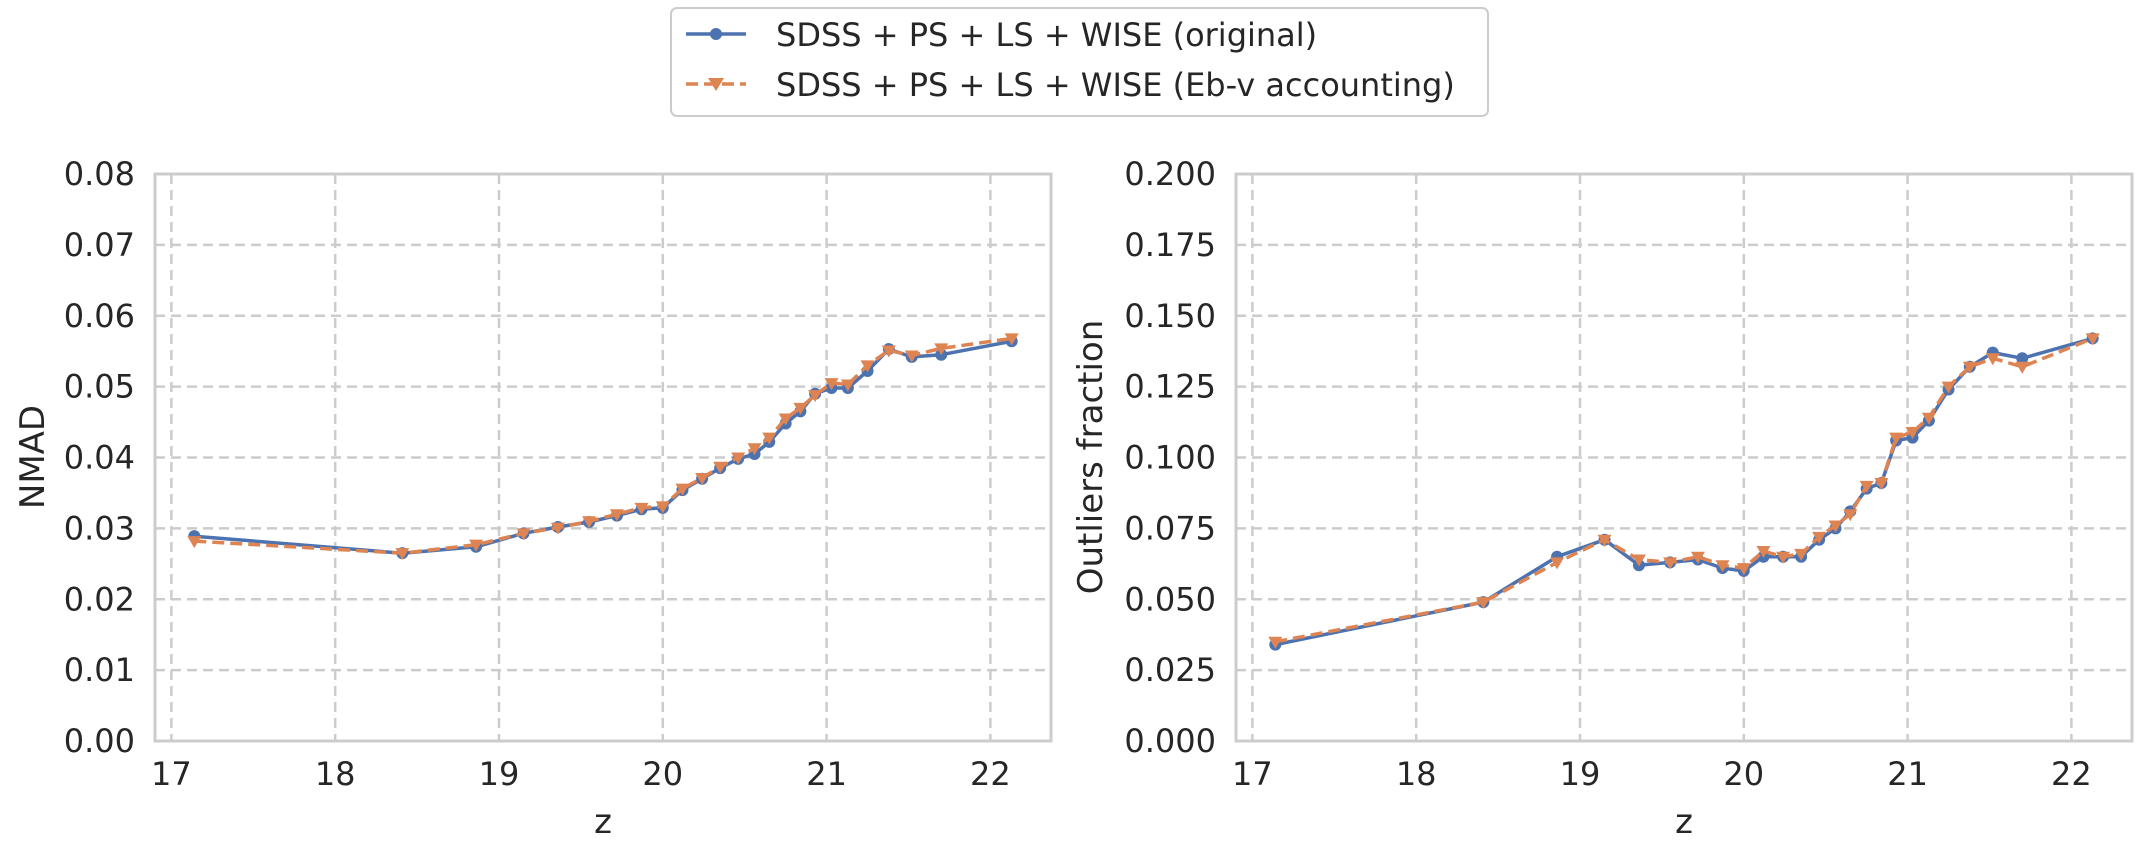 The image size is (2143, 853). Describe the element at coordinates (1684, 822) in the screenshot. I see `outliers-x-axis-label: z` at that location.